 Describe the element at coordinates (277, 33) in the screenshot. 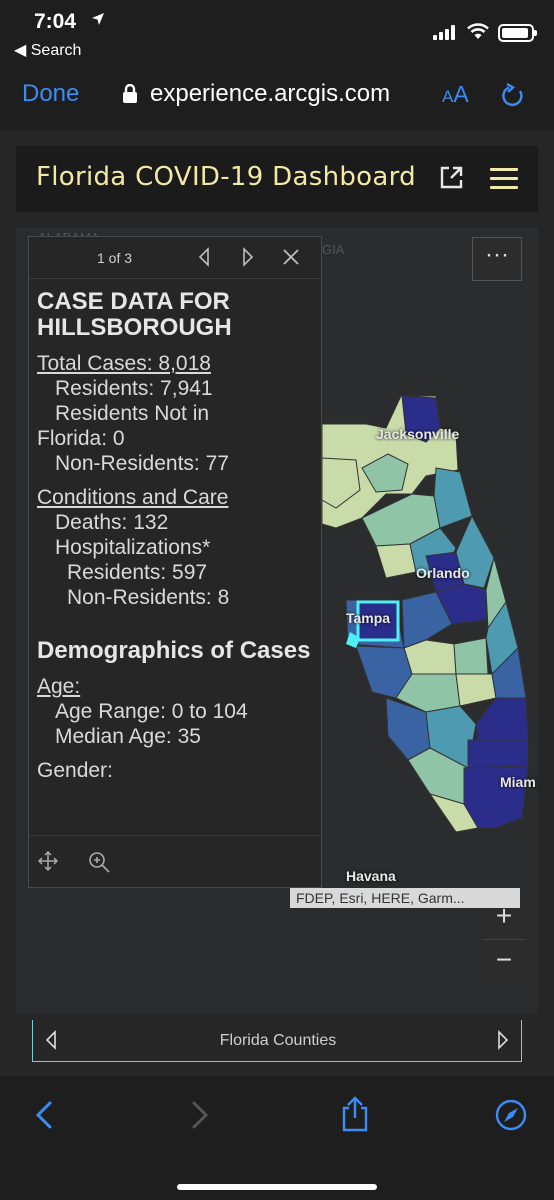

I see `status-bar: 7:04 ◀ Search` at that location.